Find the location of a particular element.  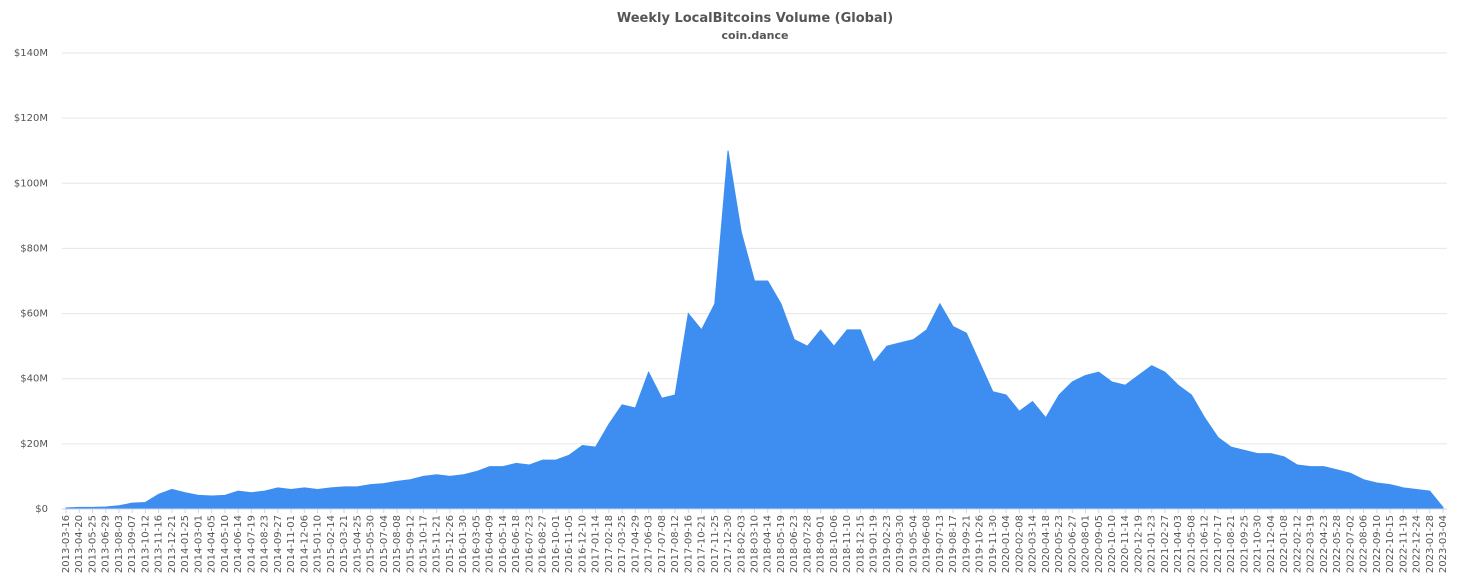

x-tick-label: 2017-01-14 is located at coordinates (596, 544).